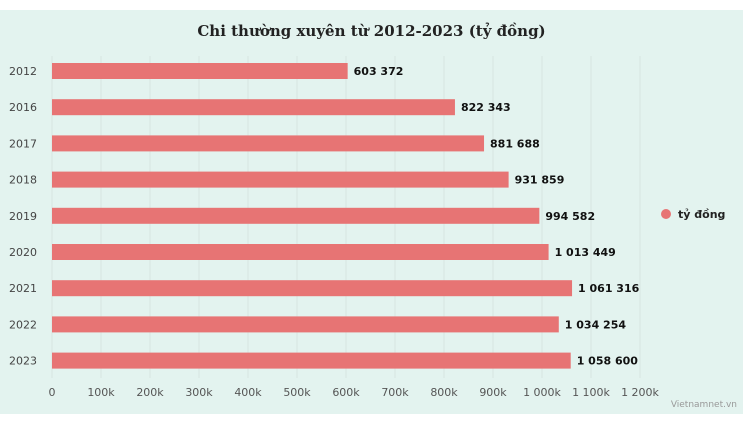  I want to click on y-tick-label: 2021, so click(23, 288).